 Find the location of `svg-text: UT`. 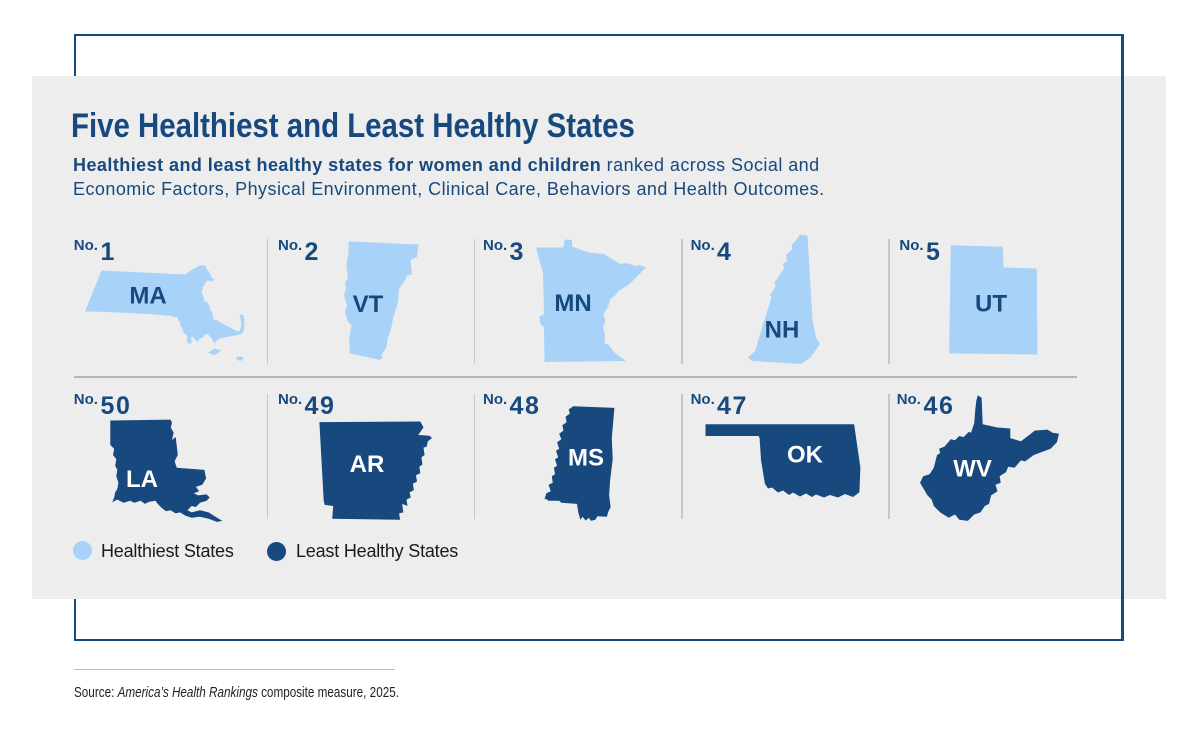

svg-text: UT is located at coordinates (991, 304).